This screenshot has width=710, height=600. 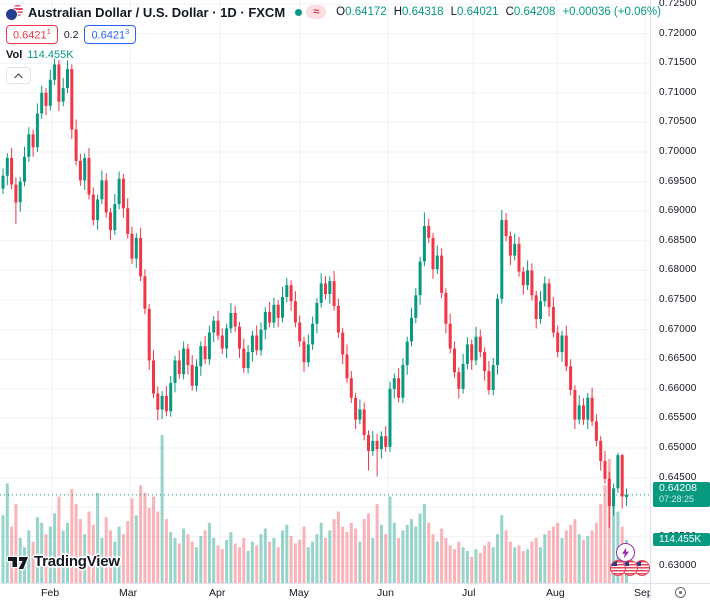 I want to click on price-tick-label: 0.71000, so click(x=678, y=92).